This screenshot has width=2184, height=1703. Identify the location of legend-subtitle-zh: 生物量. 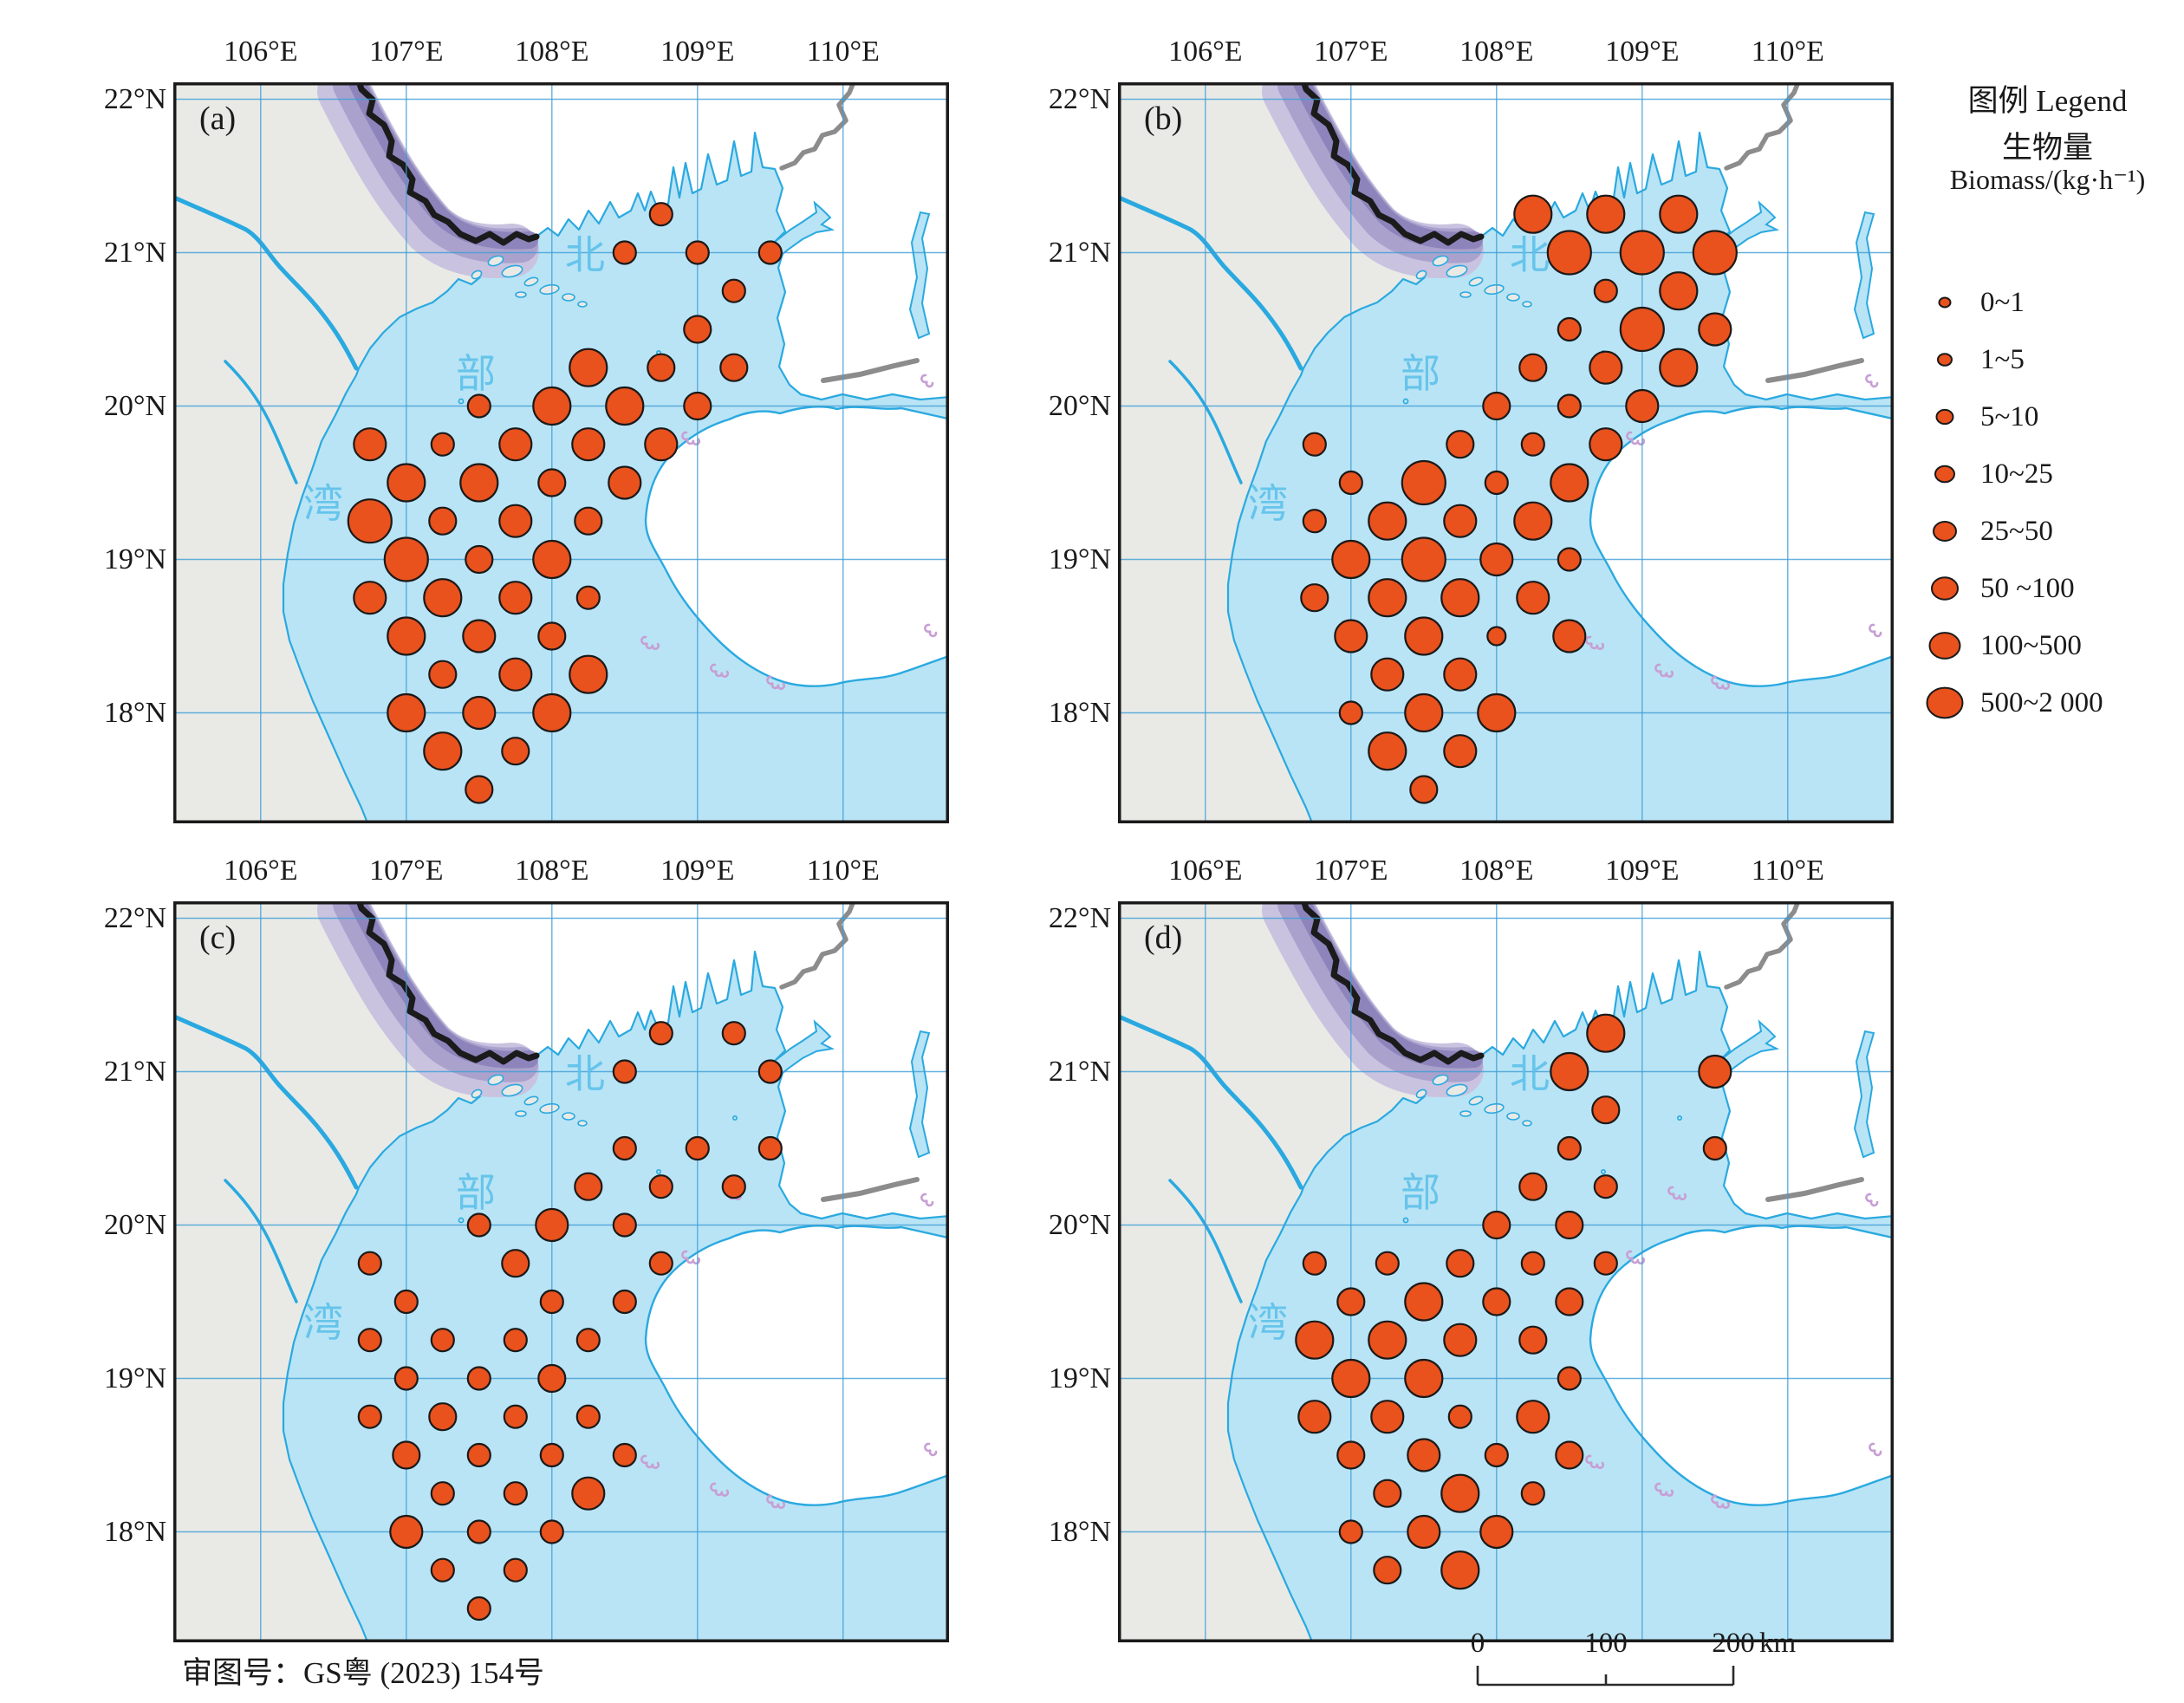
(2047, 148).